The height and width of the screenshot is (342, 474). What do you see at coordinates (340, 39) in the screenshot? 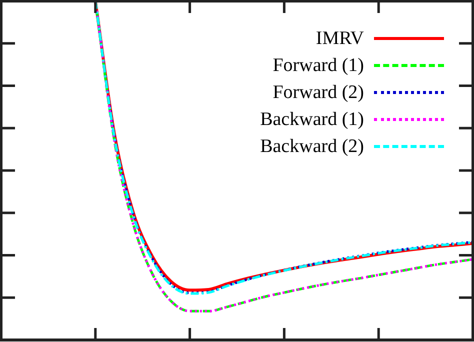
I see `legend-label: IMRV` at bounding box center [340, 39].